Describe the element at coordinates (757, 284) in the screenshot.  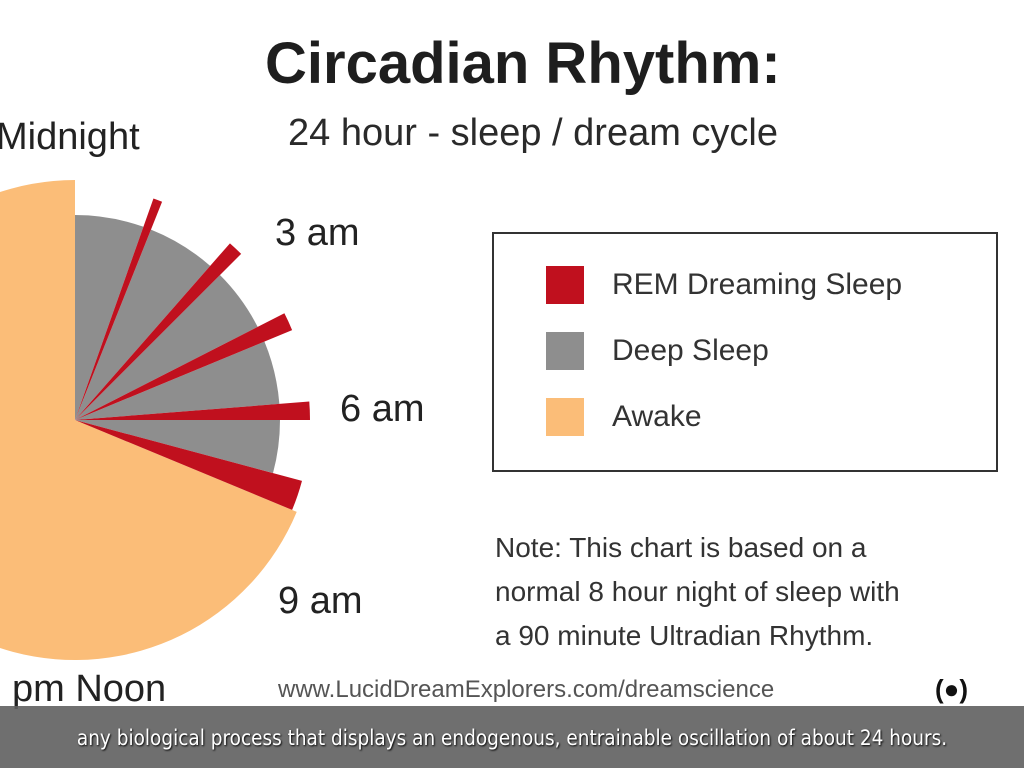
I see `legend-label: REM Dreaming Sleep` at that location.